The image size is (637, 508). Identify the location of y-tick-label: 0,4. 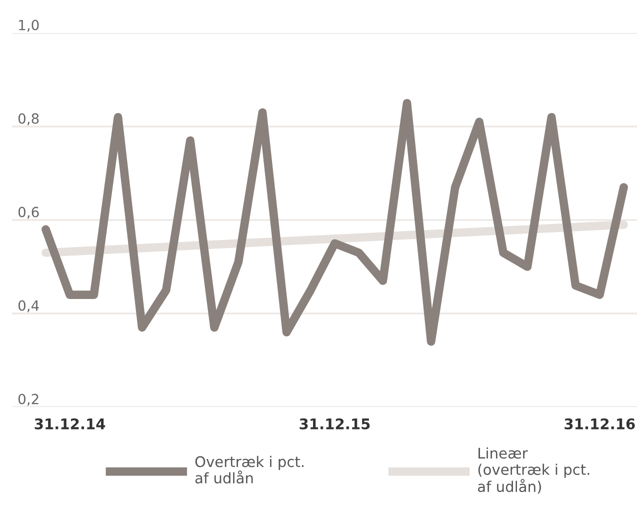
(28, 306).